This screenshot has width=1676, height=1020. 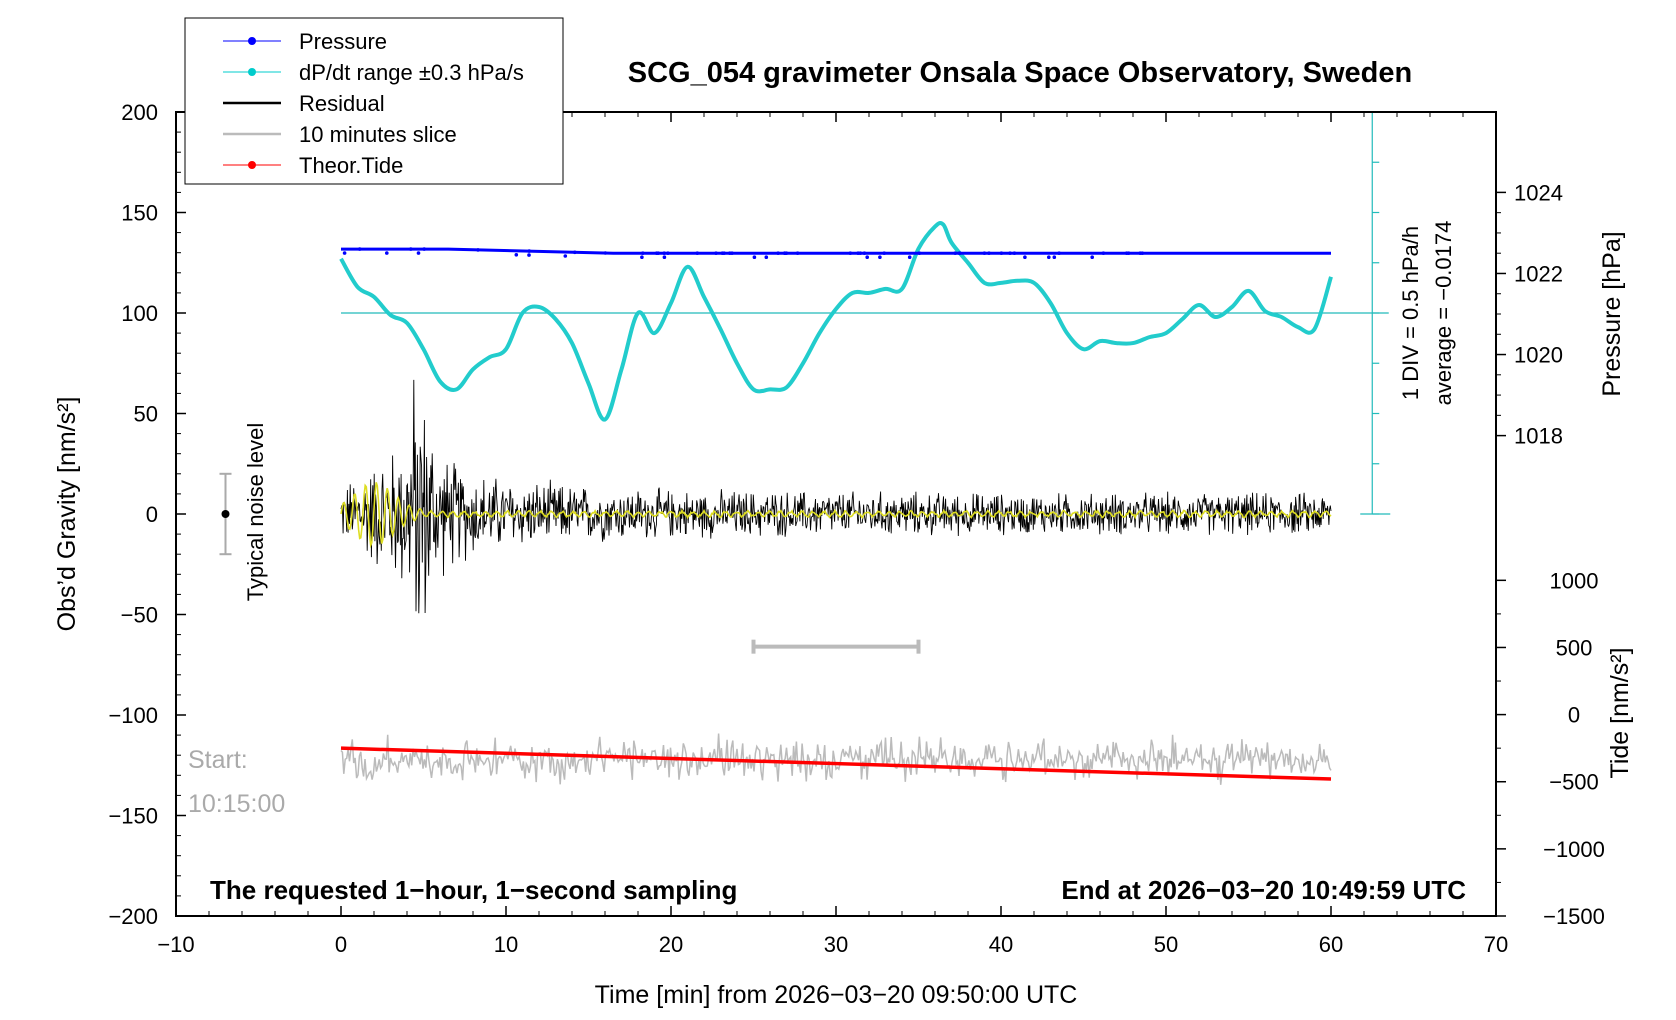 What do you see at coordinates (351, 165) in the screenshot?
I see `legend-label: Theor.Tide` at bounding box center [351, 165].